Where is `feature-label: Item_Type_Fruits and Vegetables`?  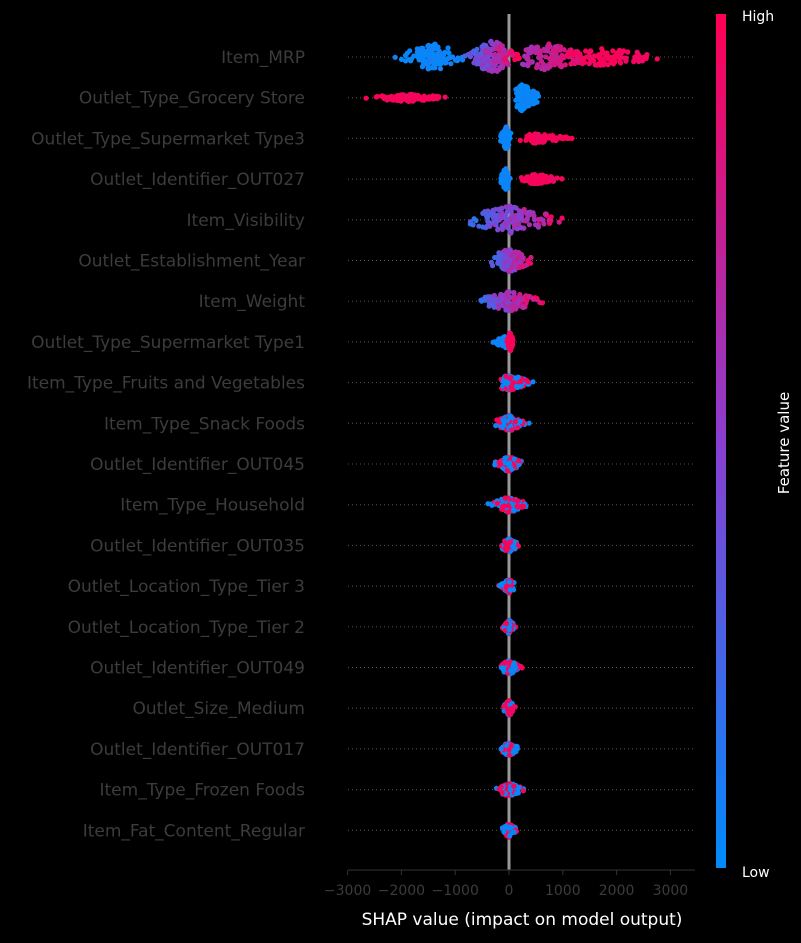
feature-label: Item_Type_Fruits and Vegetables is located at coordinates (166, 384).